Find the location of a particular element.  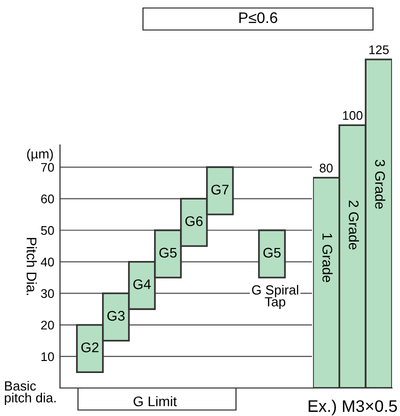

data-label: 100 is located at coordinates (352, 115).